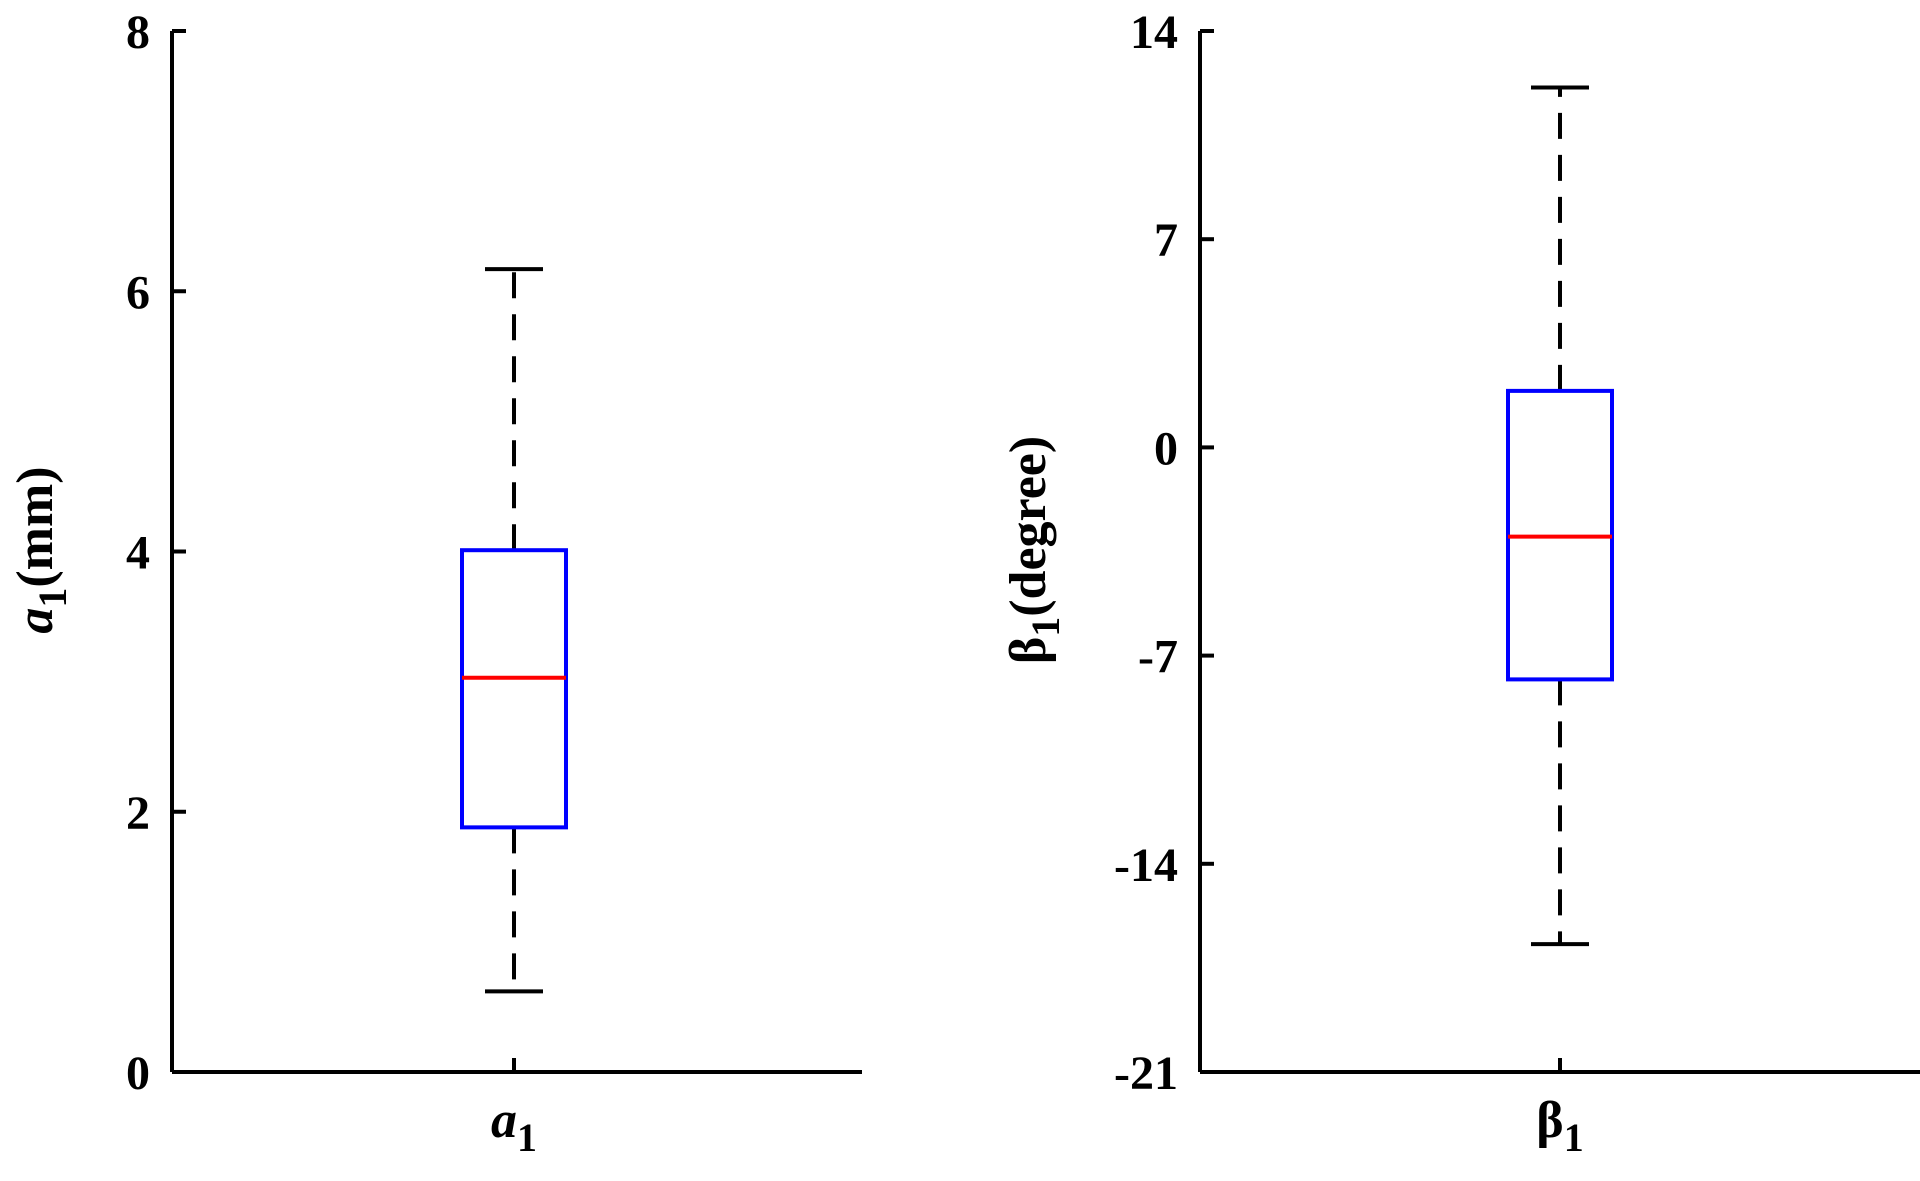  Describe the element at coordinates (138, 553) in the screenshot. I see `y-tick-label: 4` at that location.